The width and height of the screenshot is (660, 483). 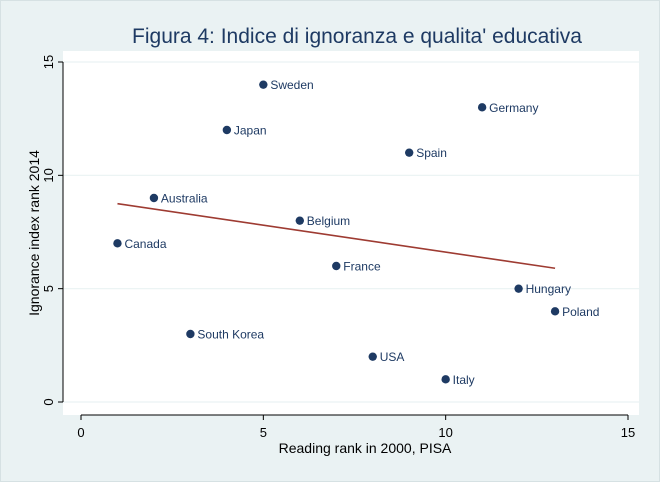 I want to click on point-label: Hungary, so click(x=548, y=289).